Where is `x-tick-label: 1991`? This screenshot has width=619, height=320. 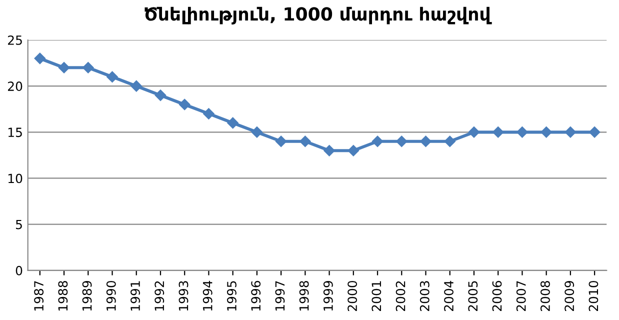
x-tick-label: 1991 is located at coordinates (135, 296).